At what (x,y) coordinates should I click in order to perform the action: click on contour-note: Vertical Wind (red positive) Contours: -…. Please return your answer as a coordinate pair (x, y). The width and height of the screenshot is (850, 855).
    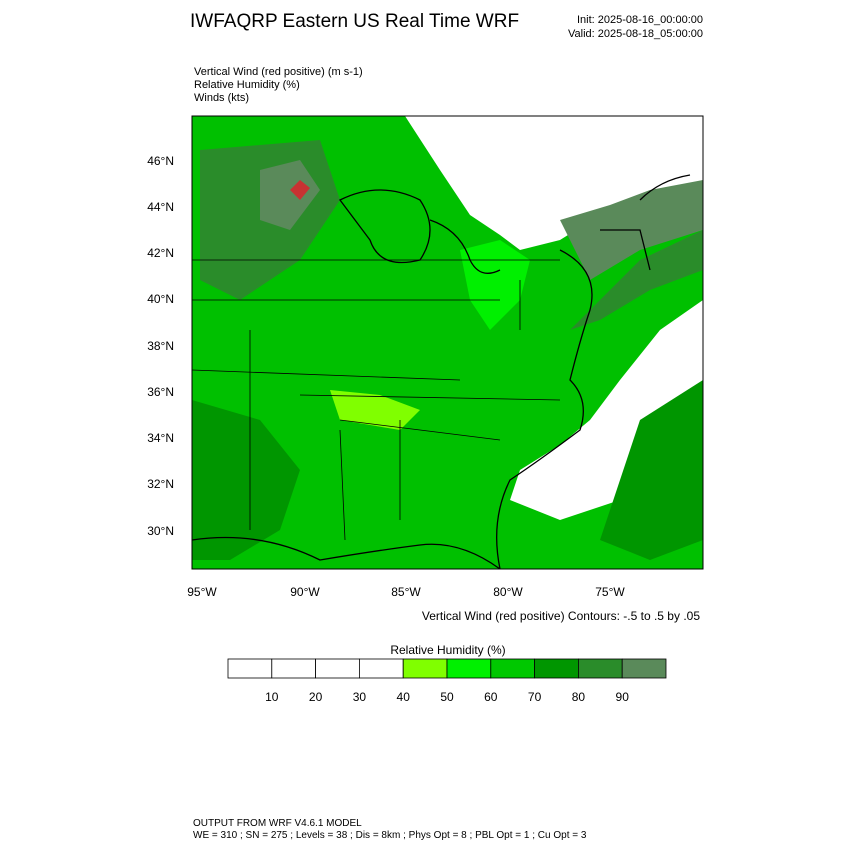
    Looking at the image, I should click on (561, 616).